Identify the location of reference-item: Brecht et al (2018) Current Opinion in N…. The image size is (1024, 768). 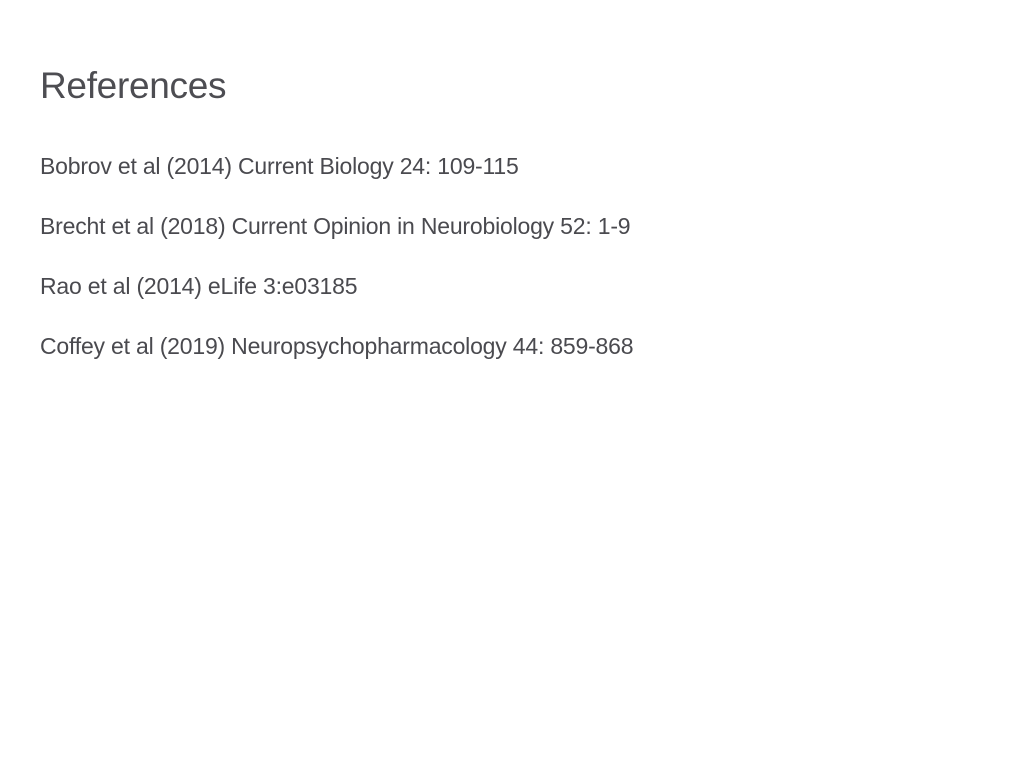
(335, 226).